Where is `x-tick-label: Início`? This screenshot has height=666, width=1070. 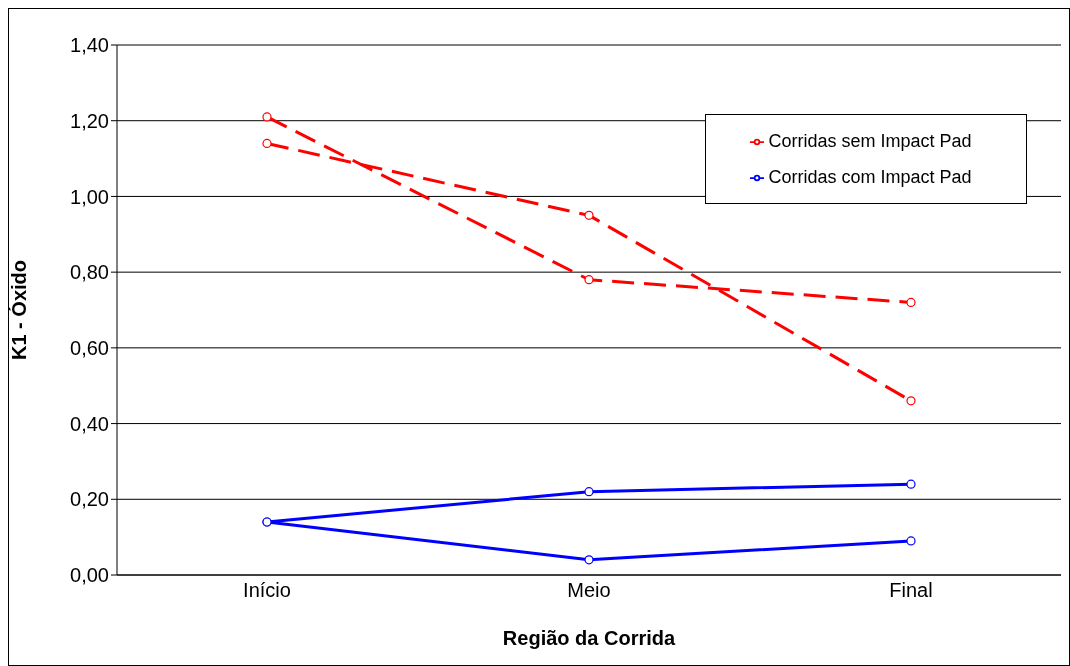 x-tick-label: Início is located at coordinates (267, 590).